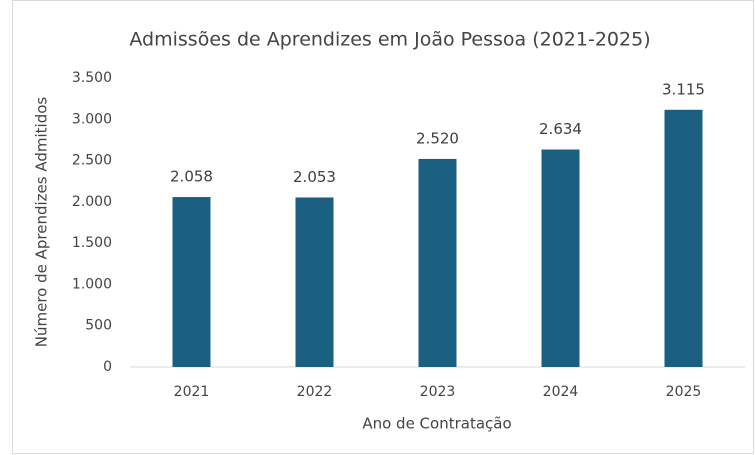 This screenshot has width=755, height=455. Describe the element at coordinates (561, 392) in the screenshot. I see `x-tick-label: 2024` at that location.